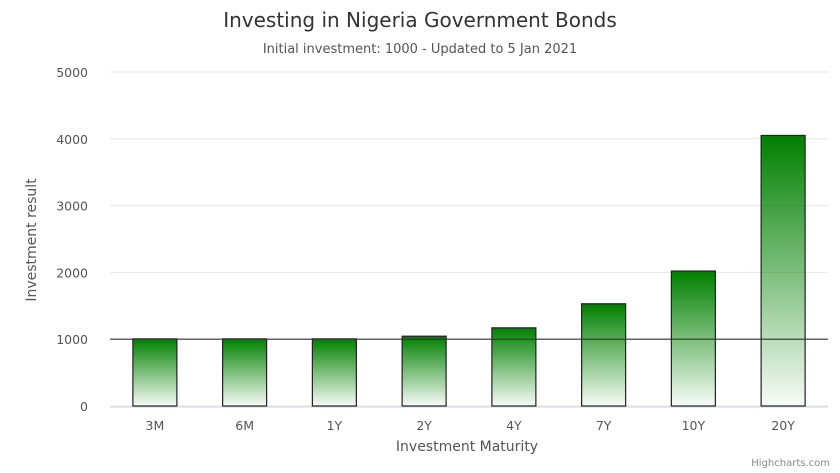 The width and height of the screenshot is (840, 473). What do you see at coordinates (72, 139) in the screenshot?
I see `y-tick-label: 4000` at bounding box center [72, 139].